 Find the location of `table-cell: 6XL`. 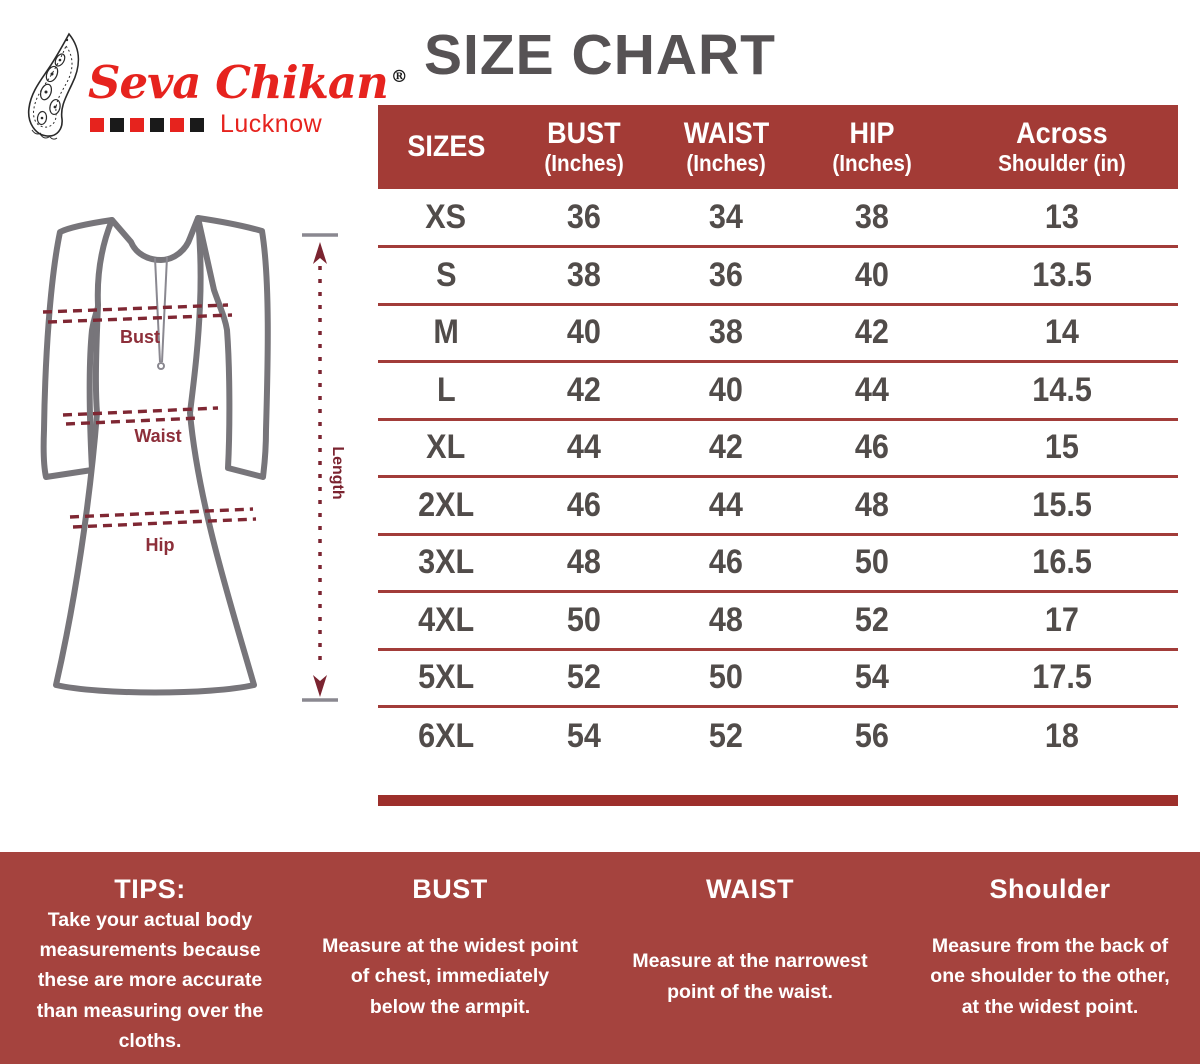

table-cell: 6XL is located at coordinates (446, 735).